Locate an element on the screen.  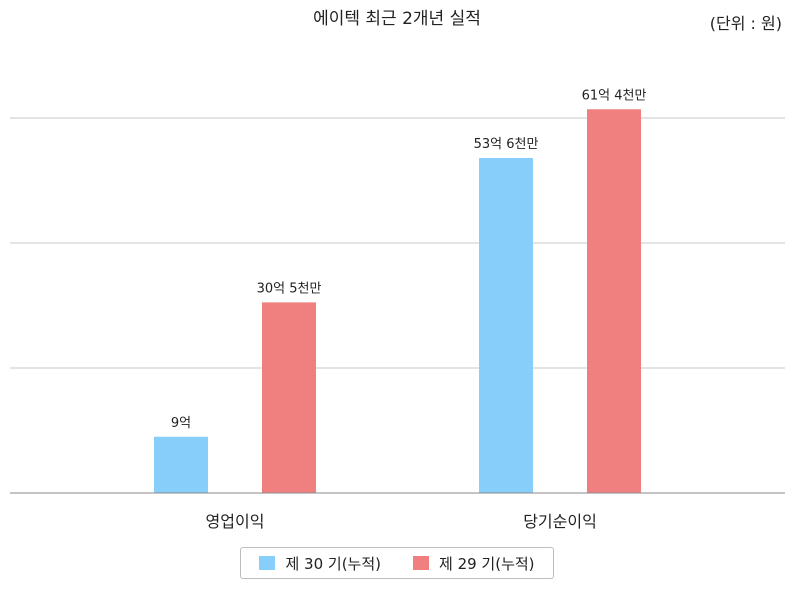
legend: 제 30 기(누적) 제 29 기(누적) is located at coordinates (397, 563).